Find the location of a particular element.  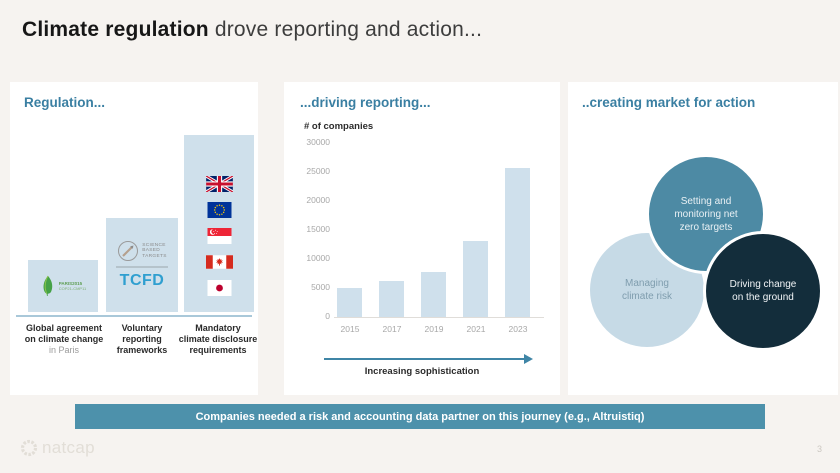

flag-japan-icon is located at coordinates (219, 288).